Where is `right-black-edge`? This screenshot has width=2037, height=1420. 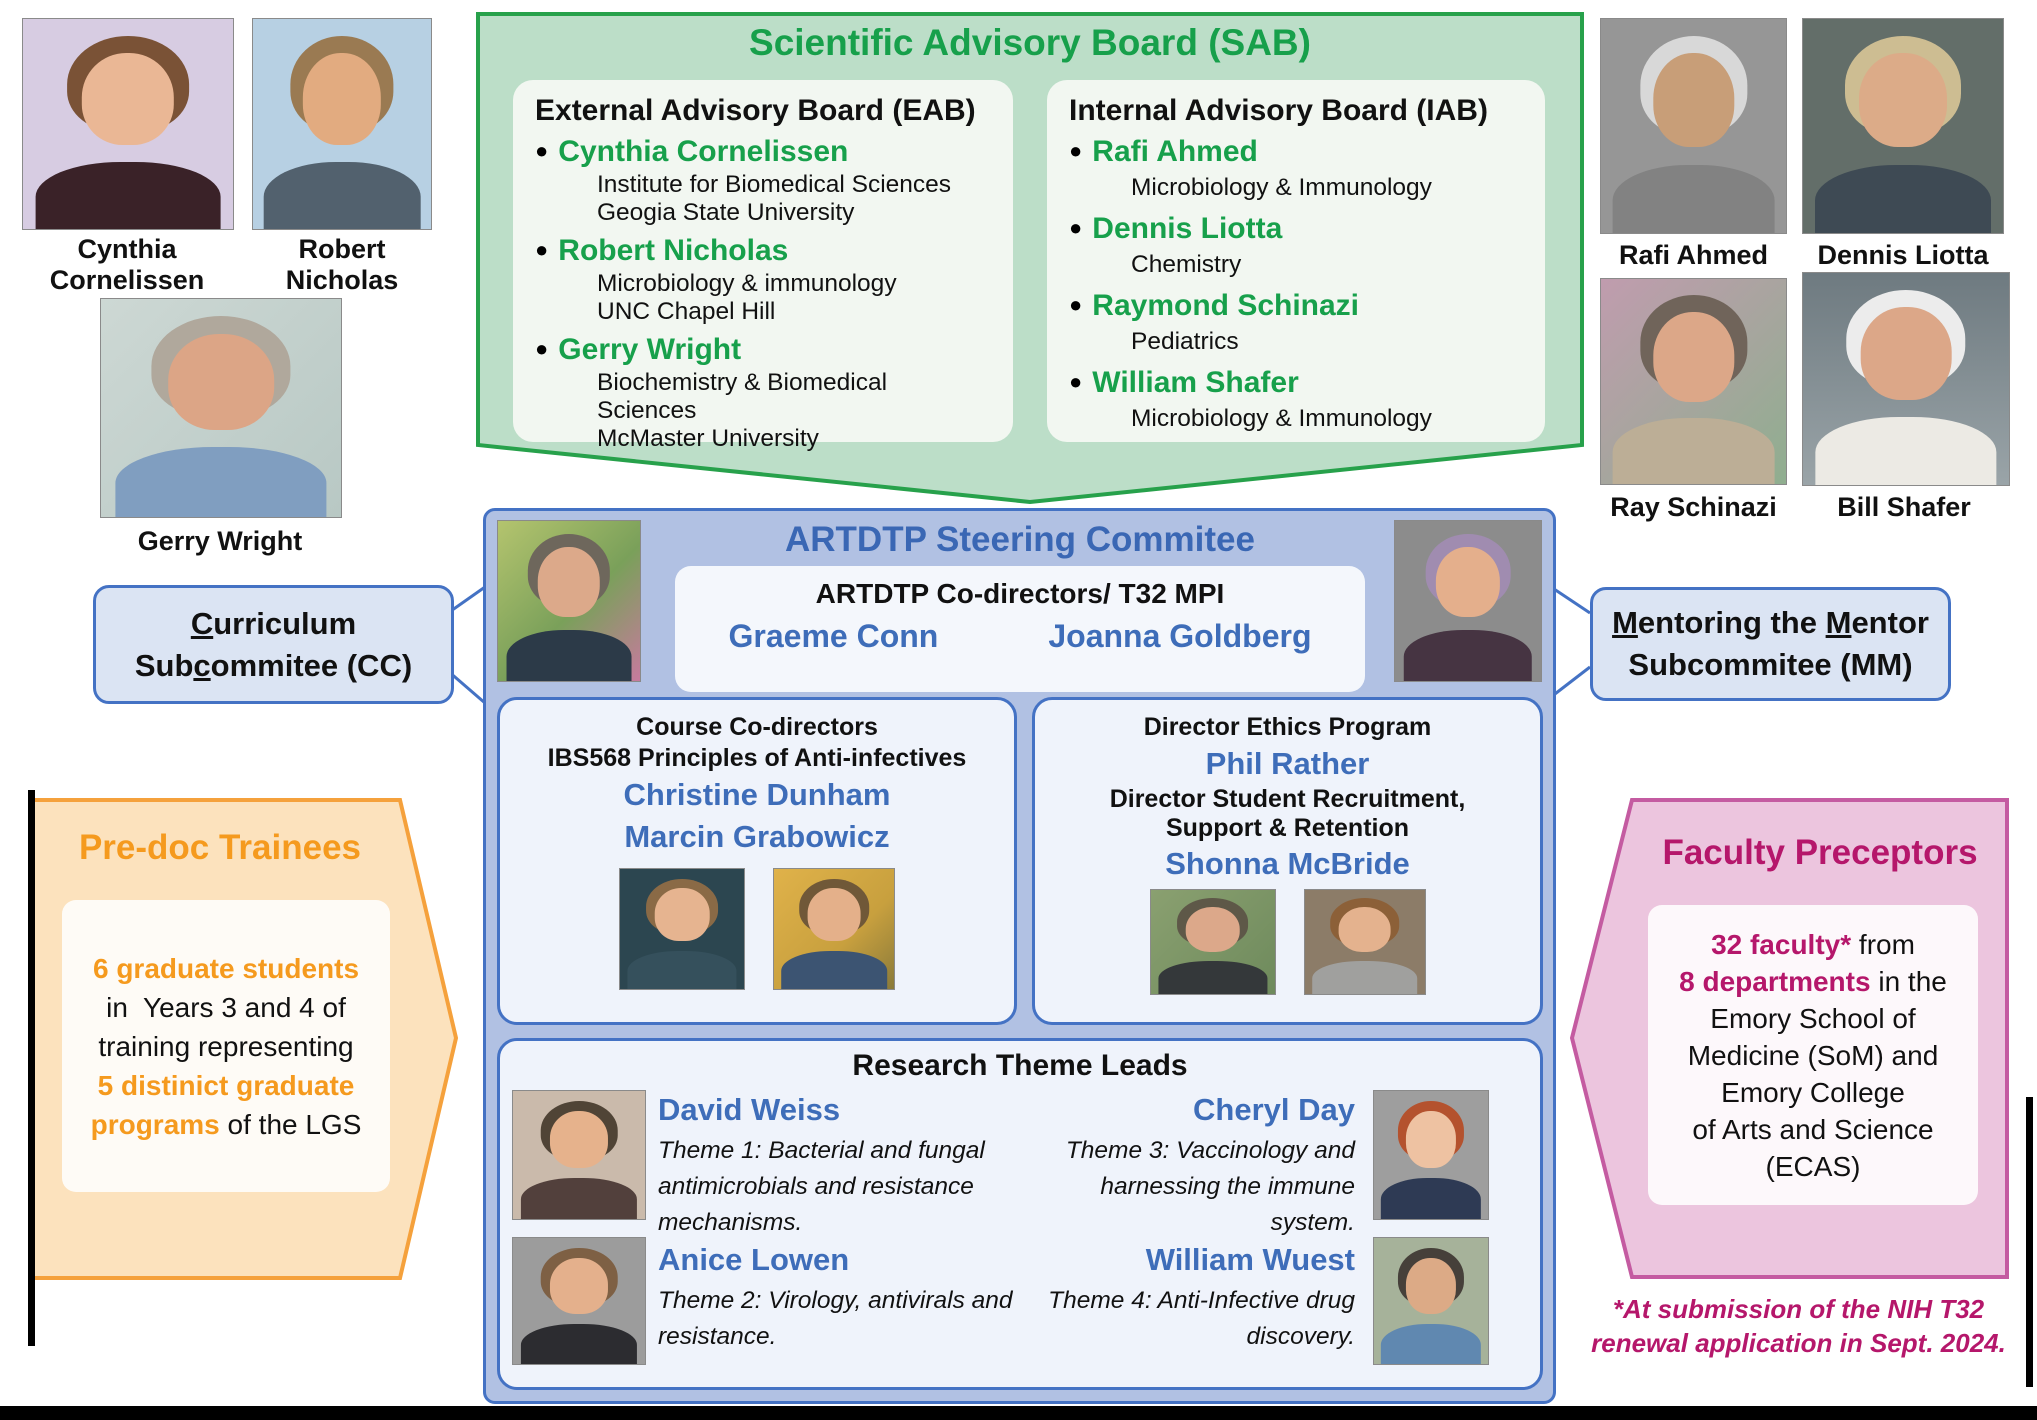 right-black-edge is located at coordinates (2029, 1242).